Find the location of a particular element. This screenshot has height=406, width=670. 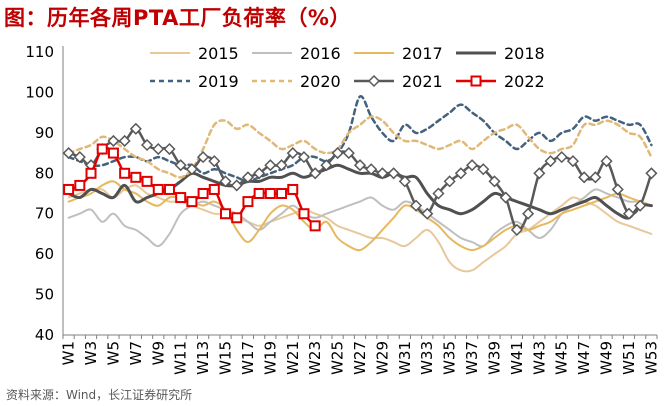

legend-label-2017: 2017 is located at coordinates (422, 53).